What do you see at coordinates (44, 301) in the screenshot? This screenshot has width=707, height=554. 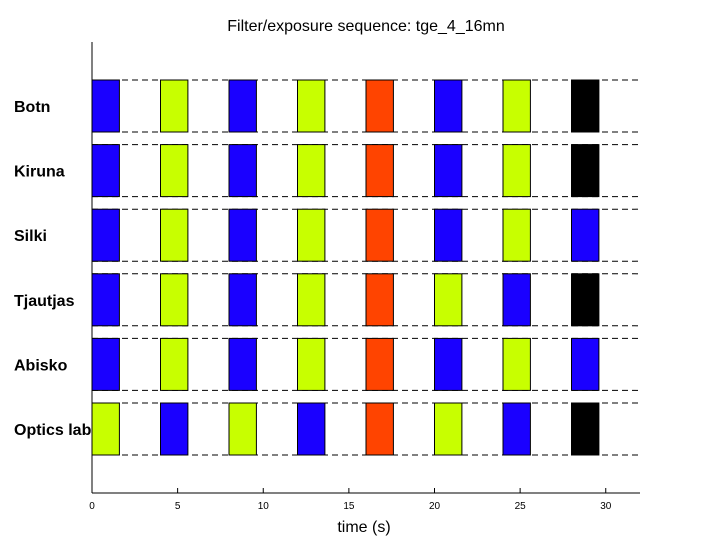 I see `row-label: Tjautjas` at bounding box center [44, 301].